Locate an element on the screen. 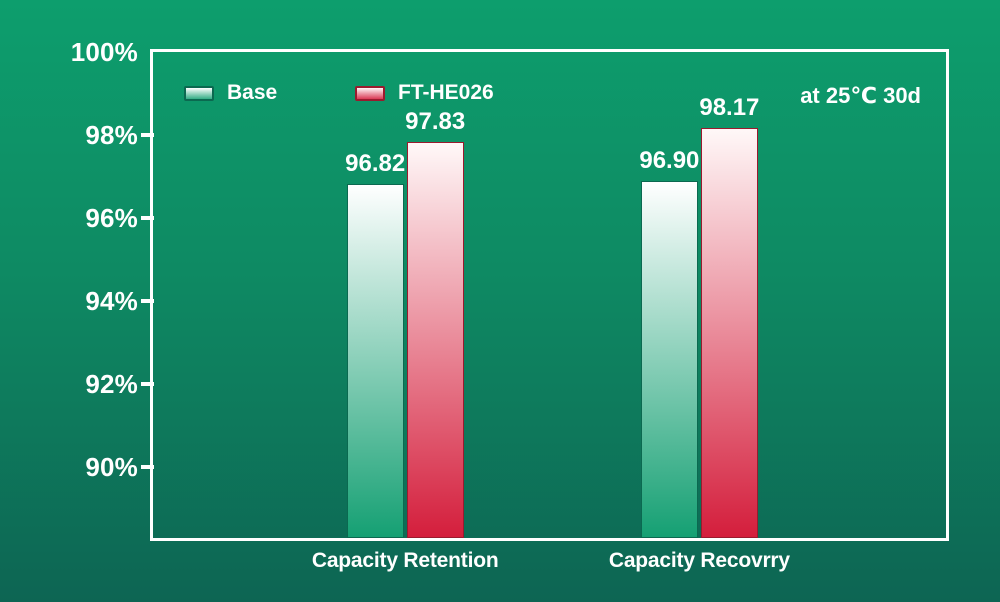 The image size is (1000, 602). y-axis-tick-label: 98% is located at coordinates (111, 135).